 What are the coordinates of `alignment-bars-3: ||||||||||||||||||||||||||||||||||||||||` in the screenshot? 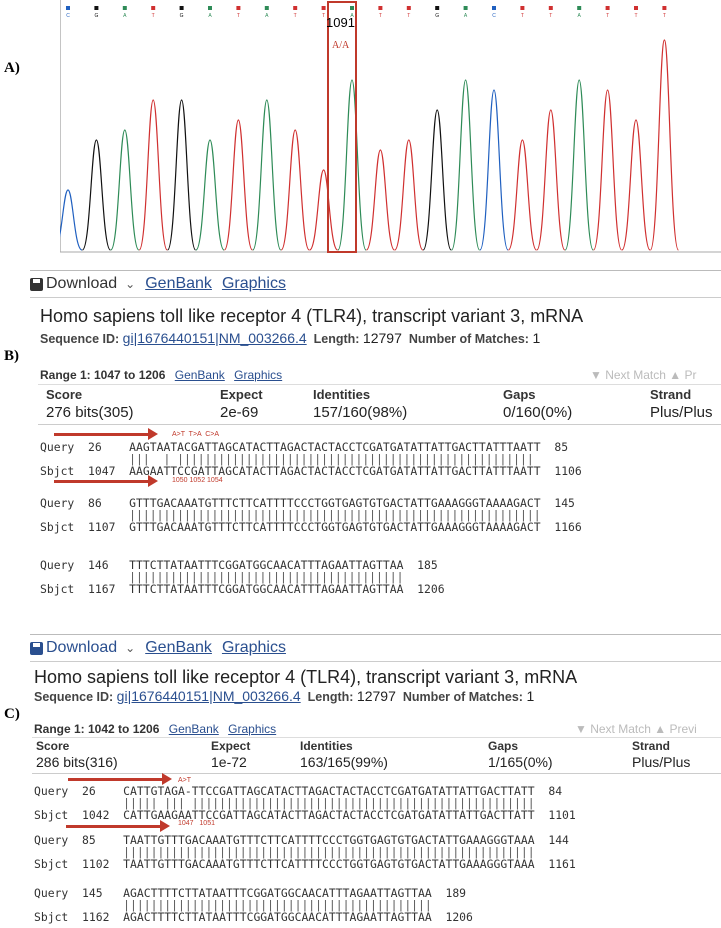 It's located at (222, 577).